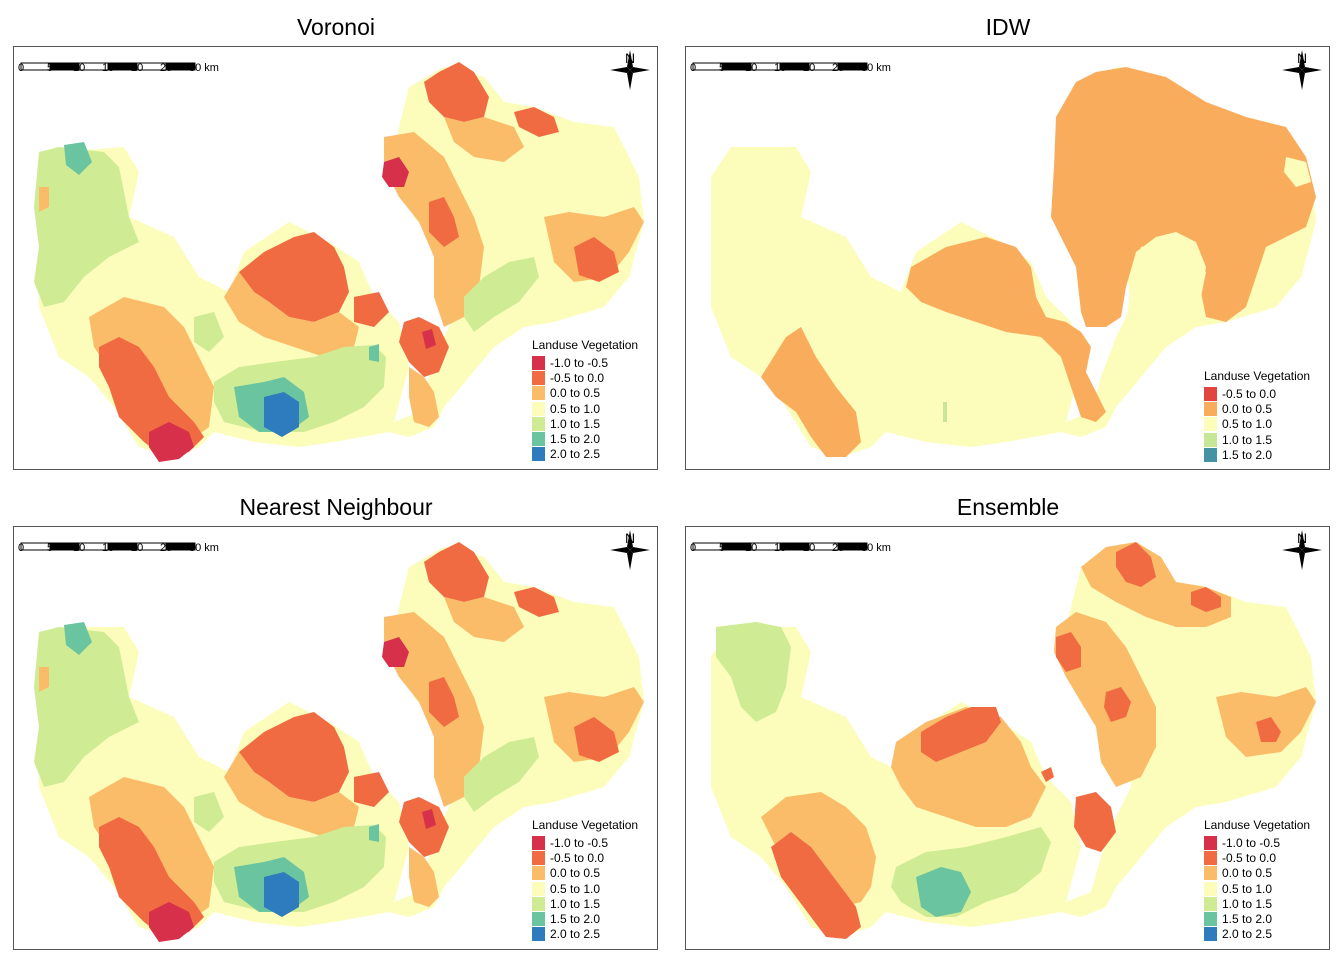 This screenshot has width=1344, height=960. Describe the element at coordinates (780, 546) in the screenshot. I see `scale-bar-graphic` at that location.